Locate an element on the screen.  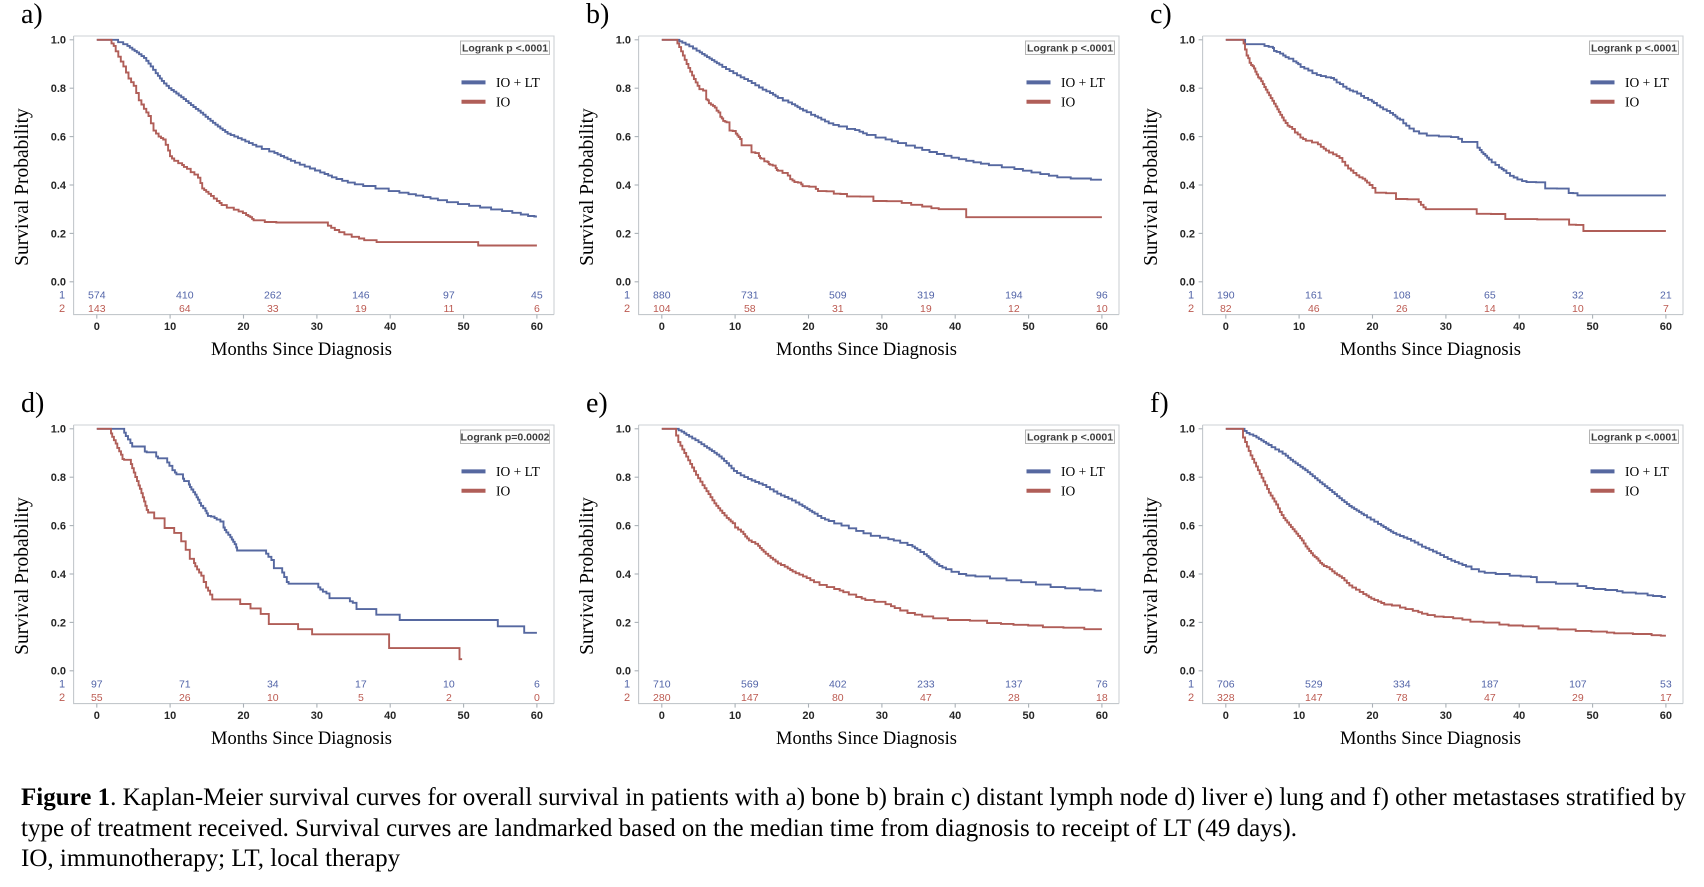
svg-text: 34 is located at coordinates (273, 684).